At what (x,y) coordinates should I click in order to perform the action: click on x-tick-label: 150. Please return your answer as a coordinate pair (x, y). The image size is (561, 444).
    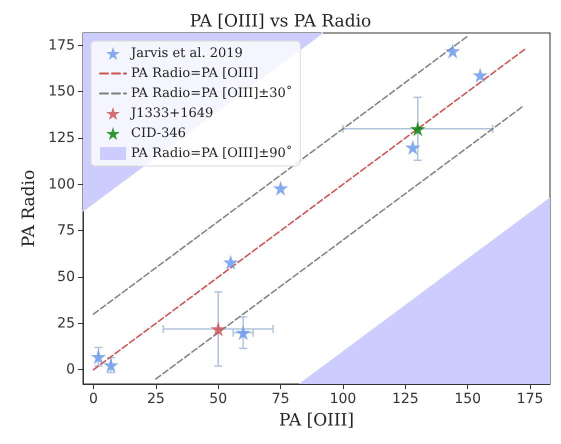
    Looking at the image, I should click on (468, 399).